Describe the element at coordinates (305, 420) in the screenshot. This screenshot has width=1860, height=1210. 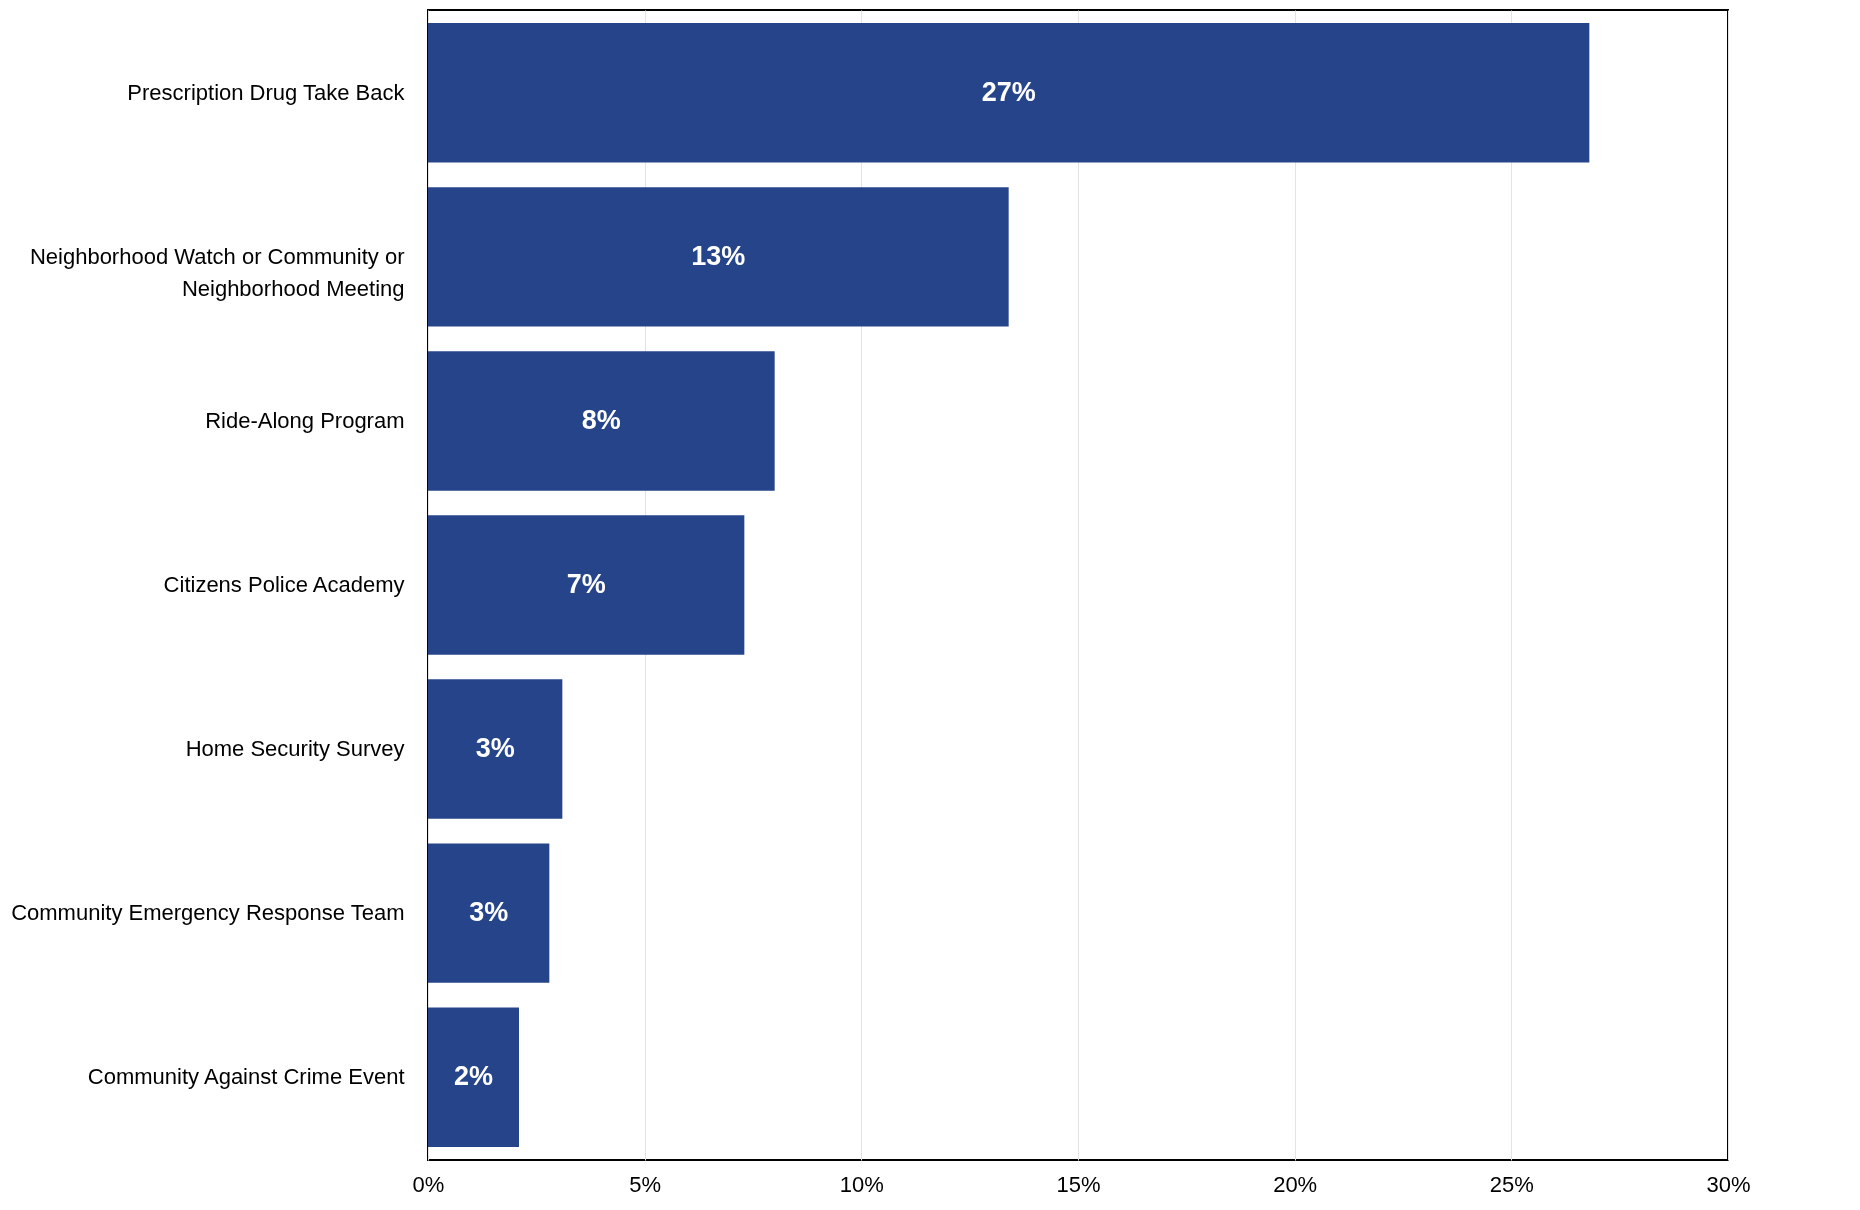
I see `y-tick-label: Ride-Along Program` at that location.